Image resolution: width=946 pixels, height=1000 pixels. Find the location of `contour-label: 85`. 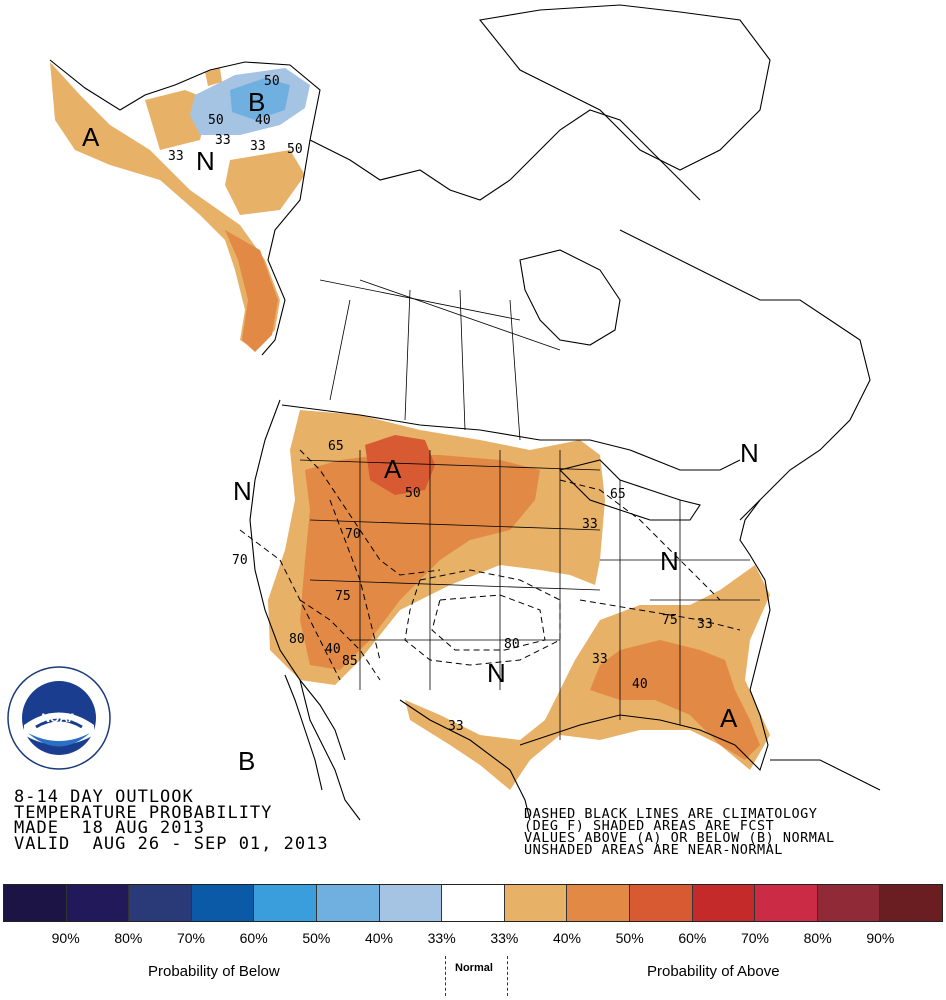

contour-label: 85 is located at coordinates (350, 661).